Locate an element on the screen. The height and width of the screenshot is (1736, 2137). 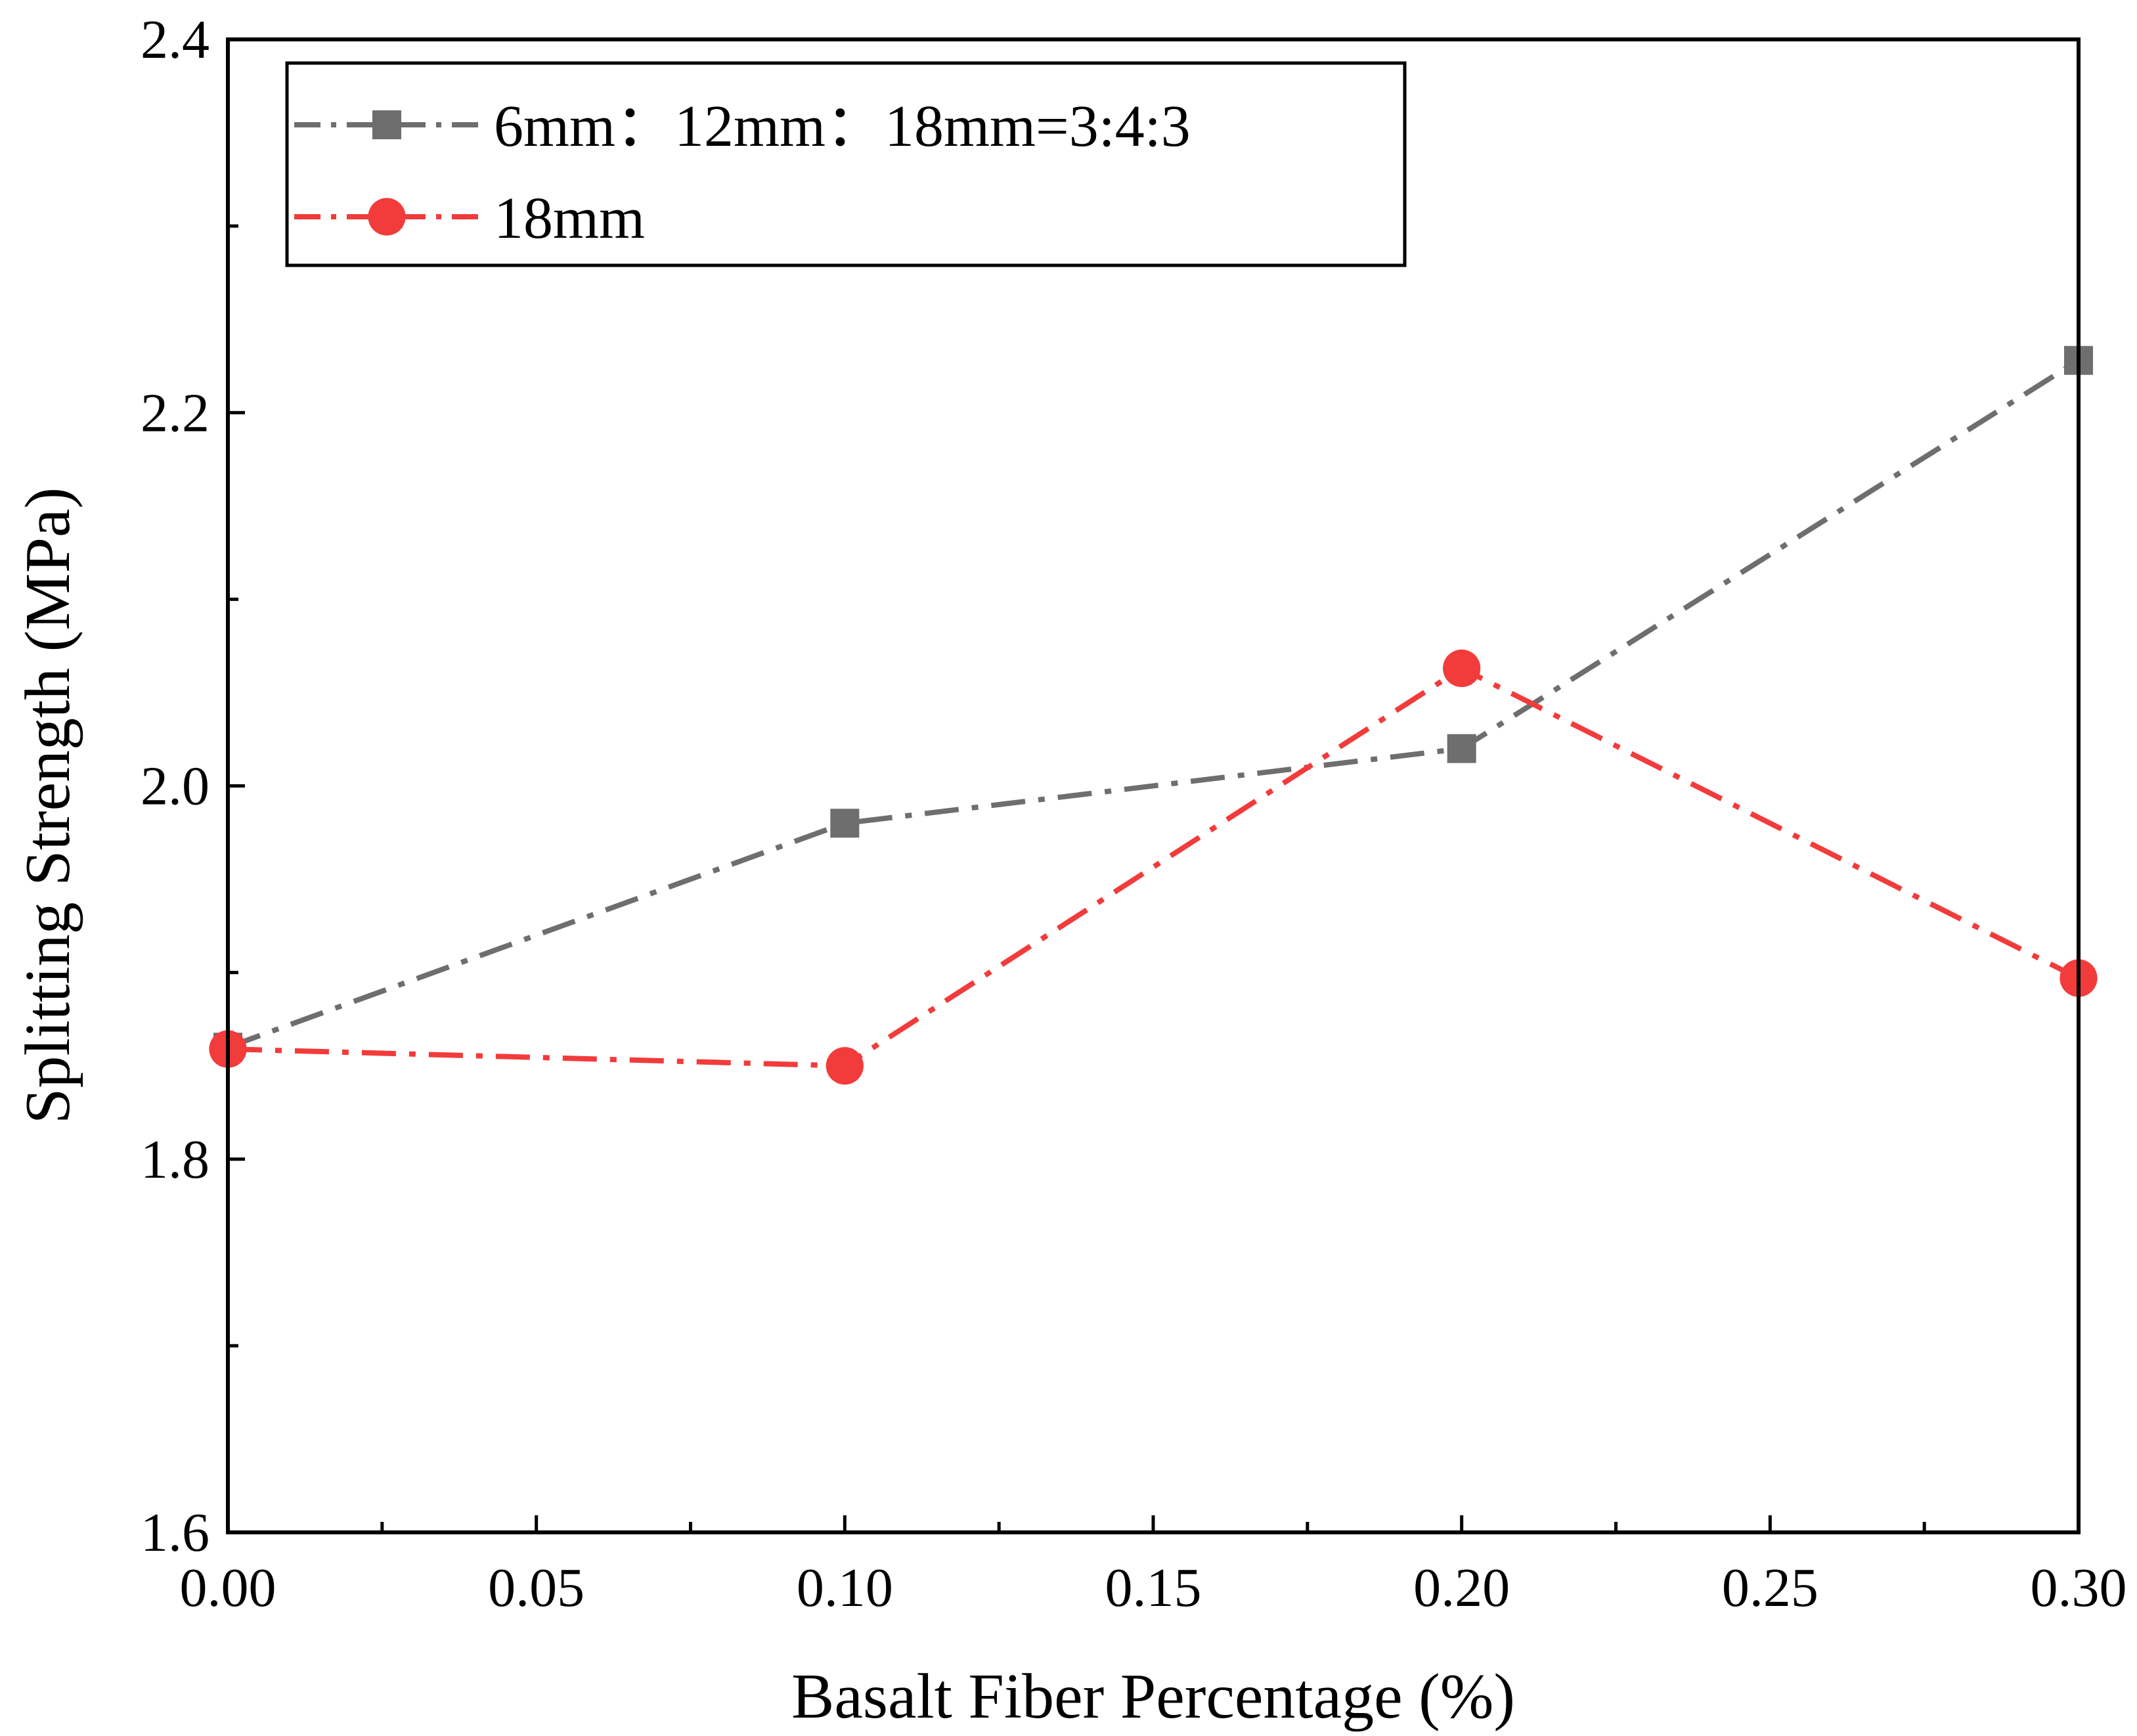
legend-box is located at coordinates (846, 164).